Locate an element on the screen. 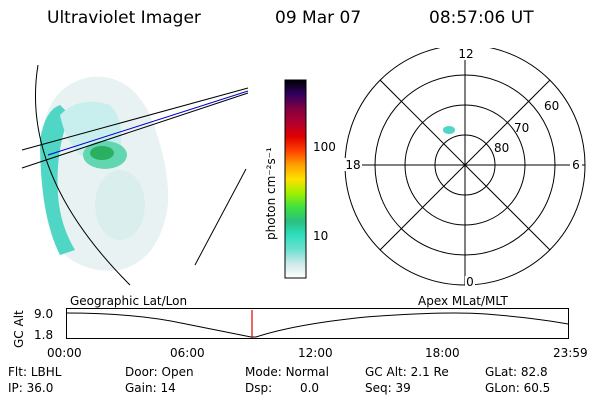 This screenshot has height=400, width=600. lat-label-80: 80 is located at coordinates (501, 148).